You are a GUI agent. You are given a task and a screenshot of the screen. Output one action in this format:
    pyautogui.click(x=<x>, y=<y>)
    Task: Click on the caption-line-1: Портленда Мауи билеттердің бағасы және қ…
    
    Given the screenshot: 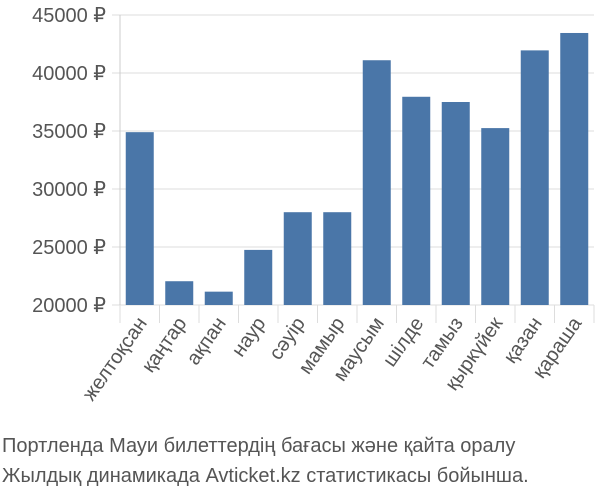 What is the action you would take?
    pyautogui.click(x=259, y=446)
    